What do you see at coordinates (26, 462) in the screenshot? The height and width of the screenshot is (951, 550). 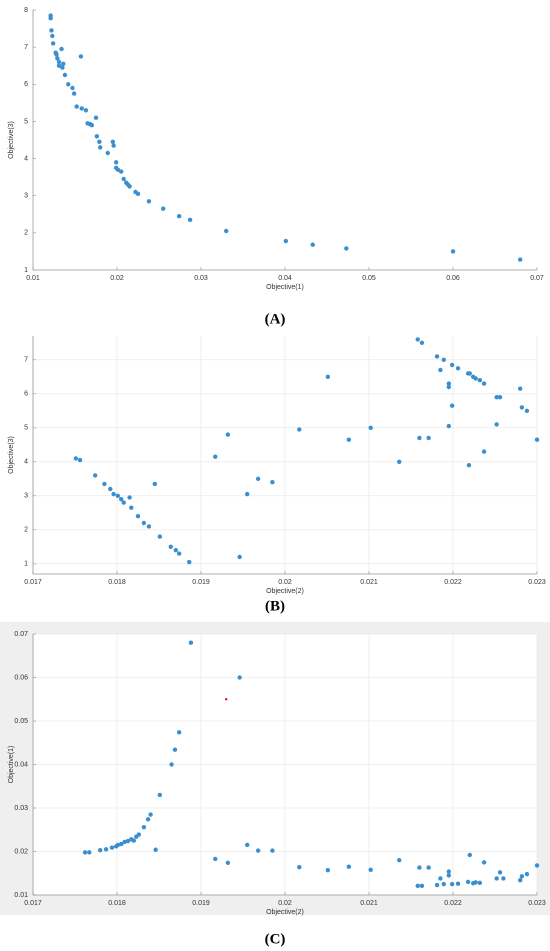 I see `y-tick-label: 4` at bounding box center [26, 462].